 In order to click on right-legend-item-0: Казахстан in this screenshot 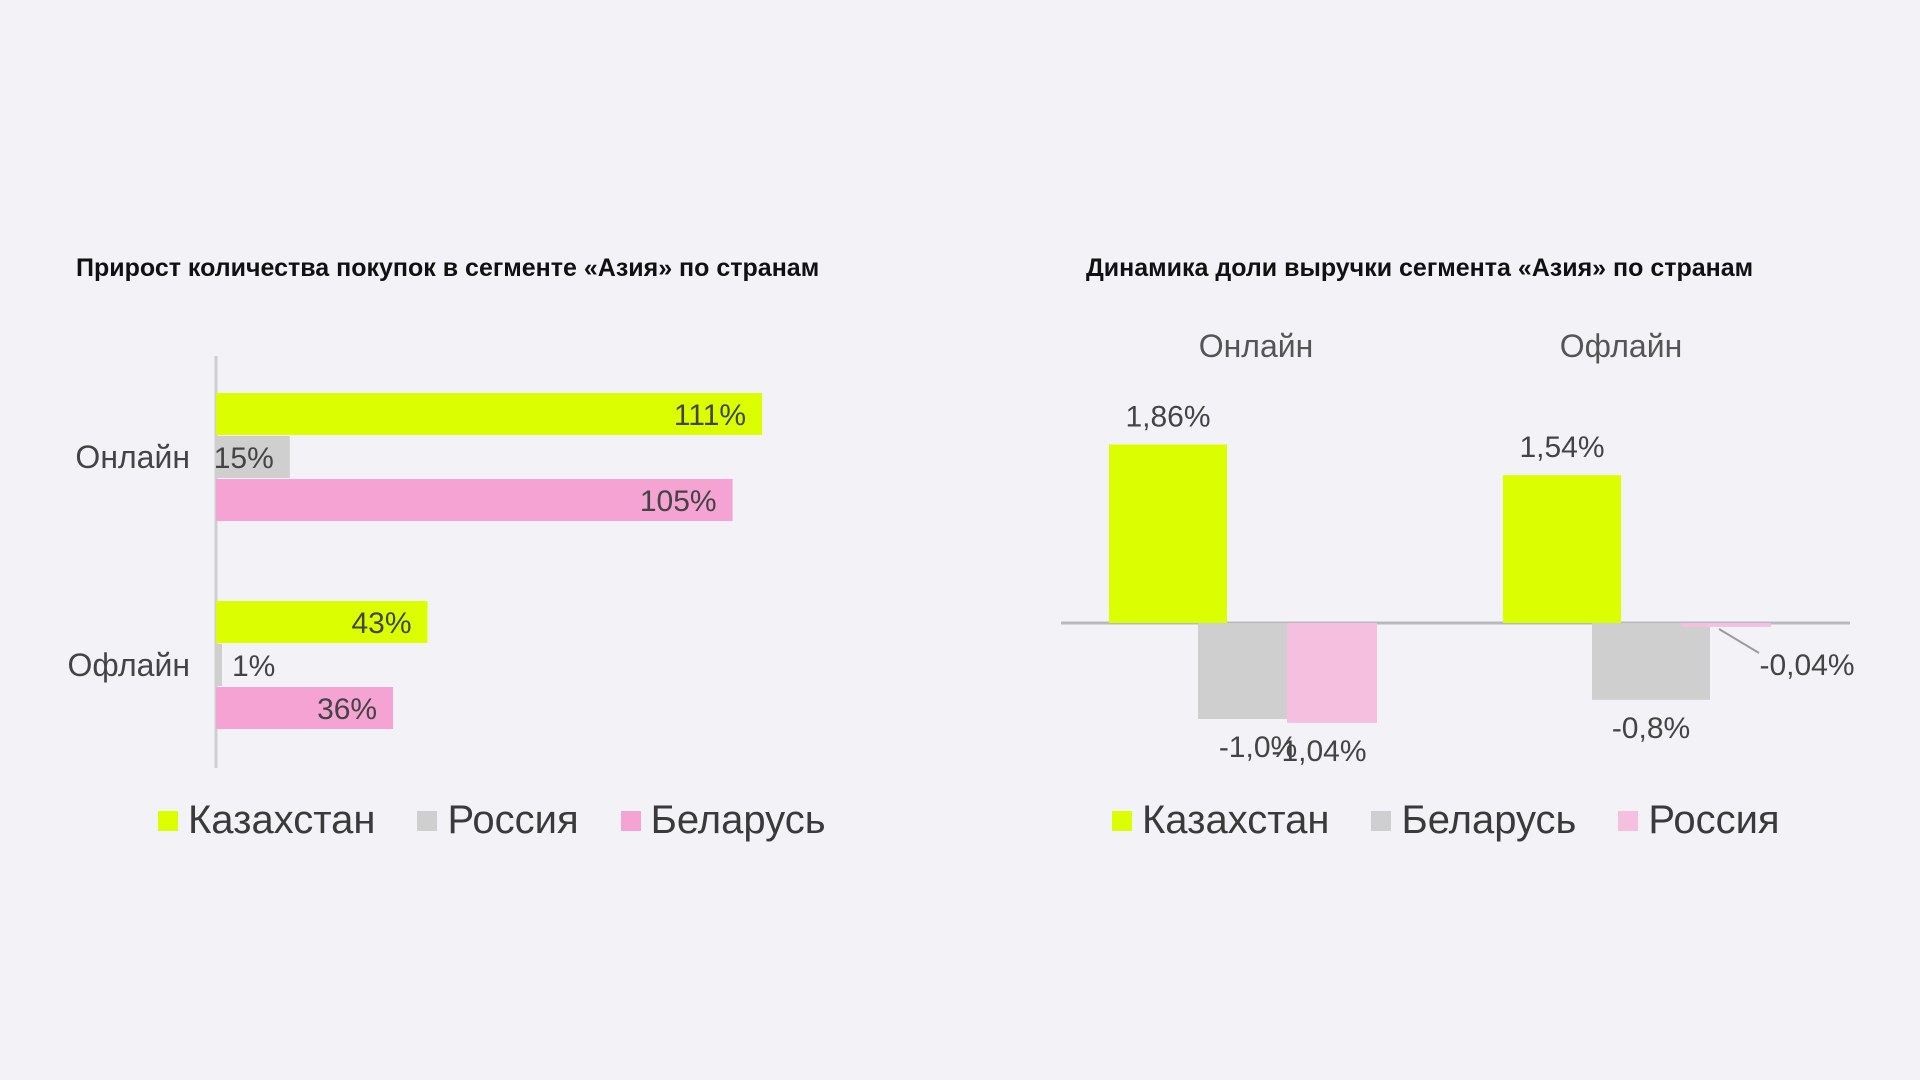, I will do `click(1220, 820)`.